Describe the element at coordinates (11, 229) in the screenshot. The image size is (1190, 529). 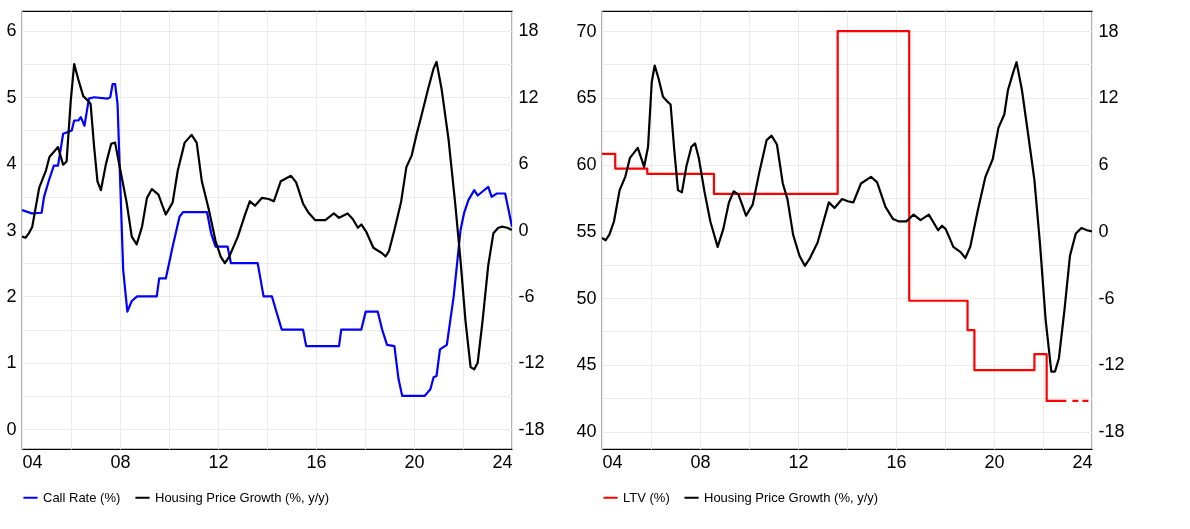
I see `y-tick-label: 3` at that location.